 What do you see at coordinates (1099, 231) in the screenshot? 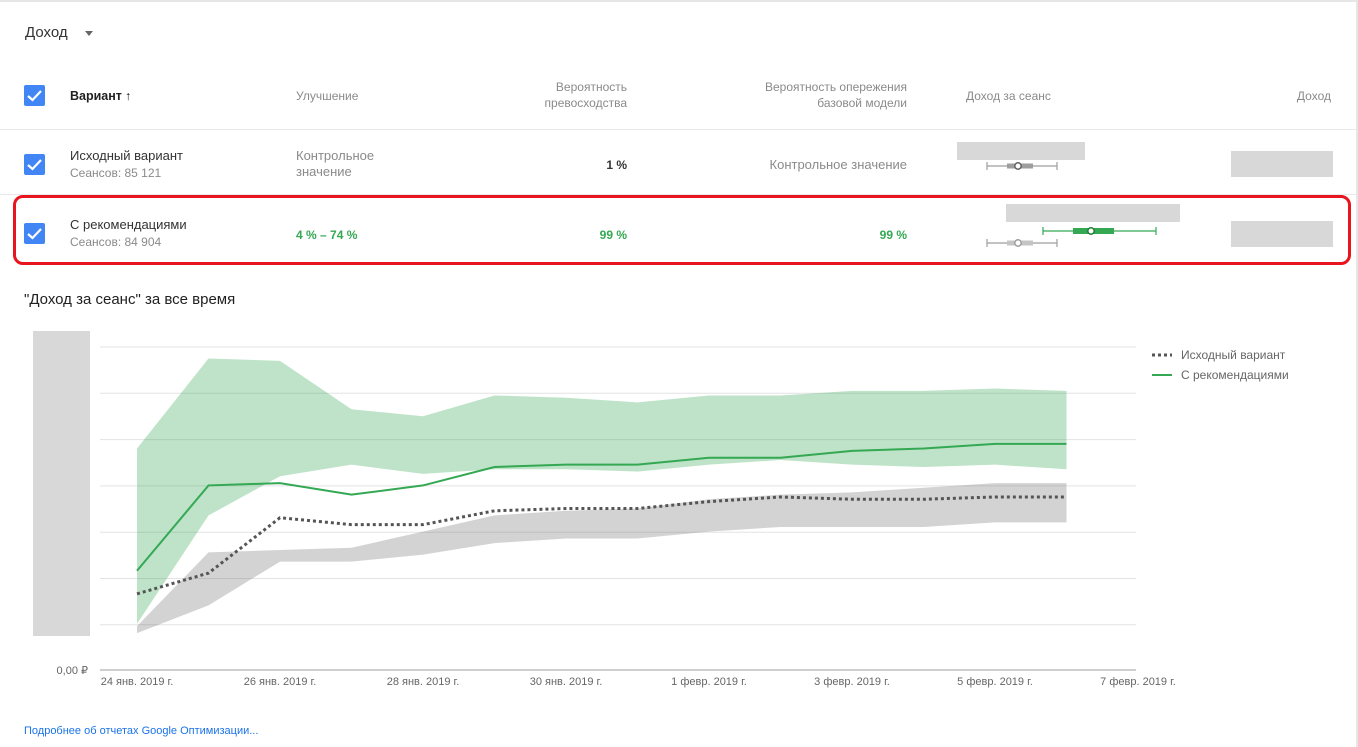
I see `interval-plot-recommendations` at bounding box center [1099, 231].